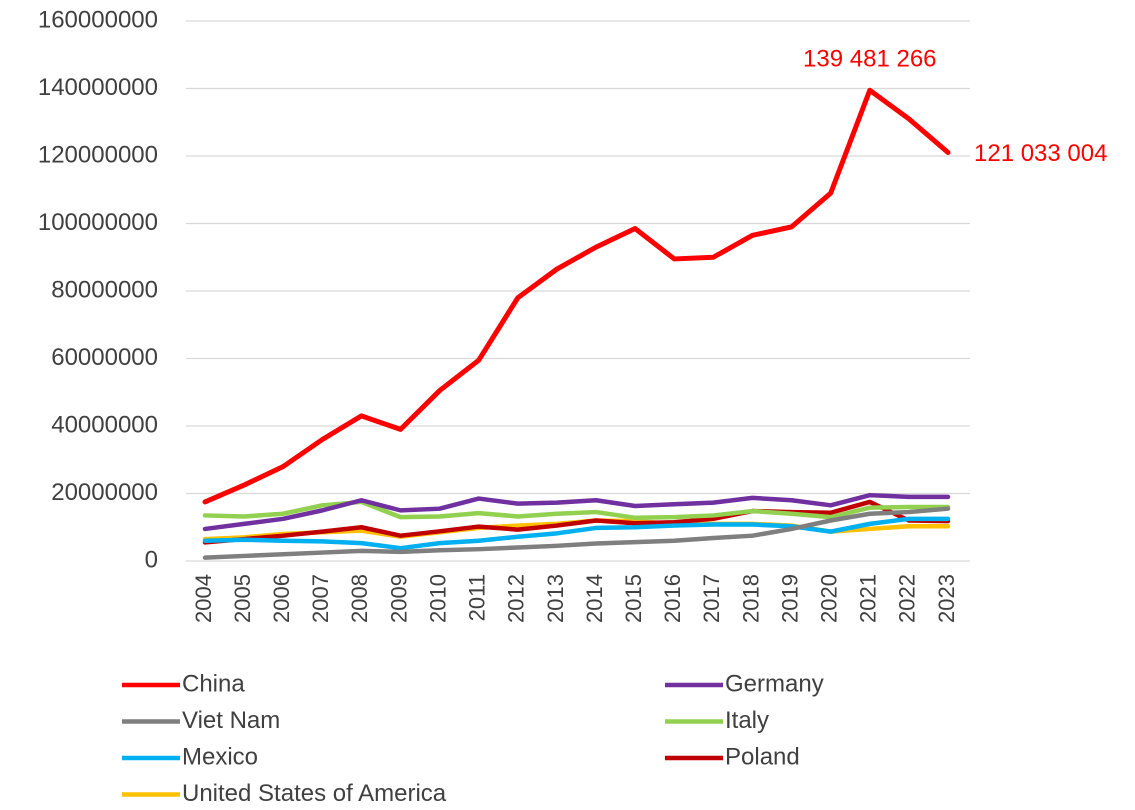 This screenshot has width=1135, height=810. I want to click on x-tick-label: 2005, so click(242, 598).